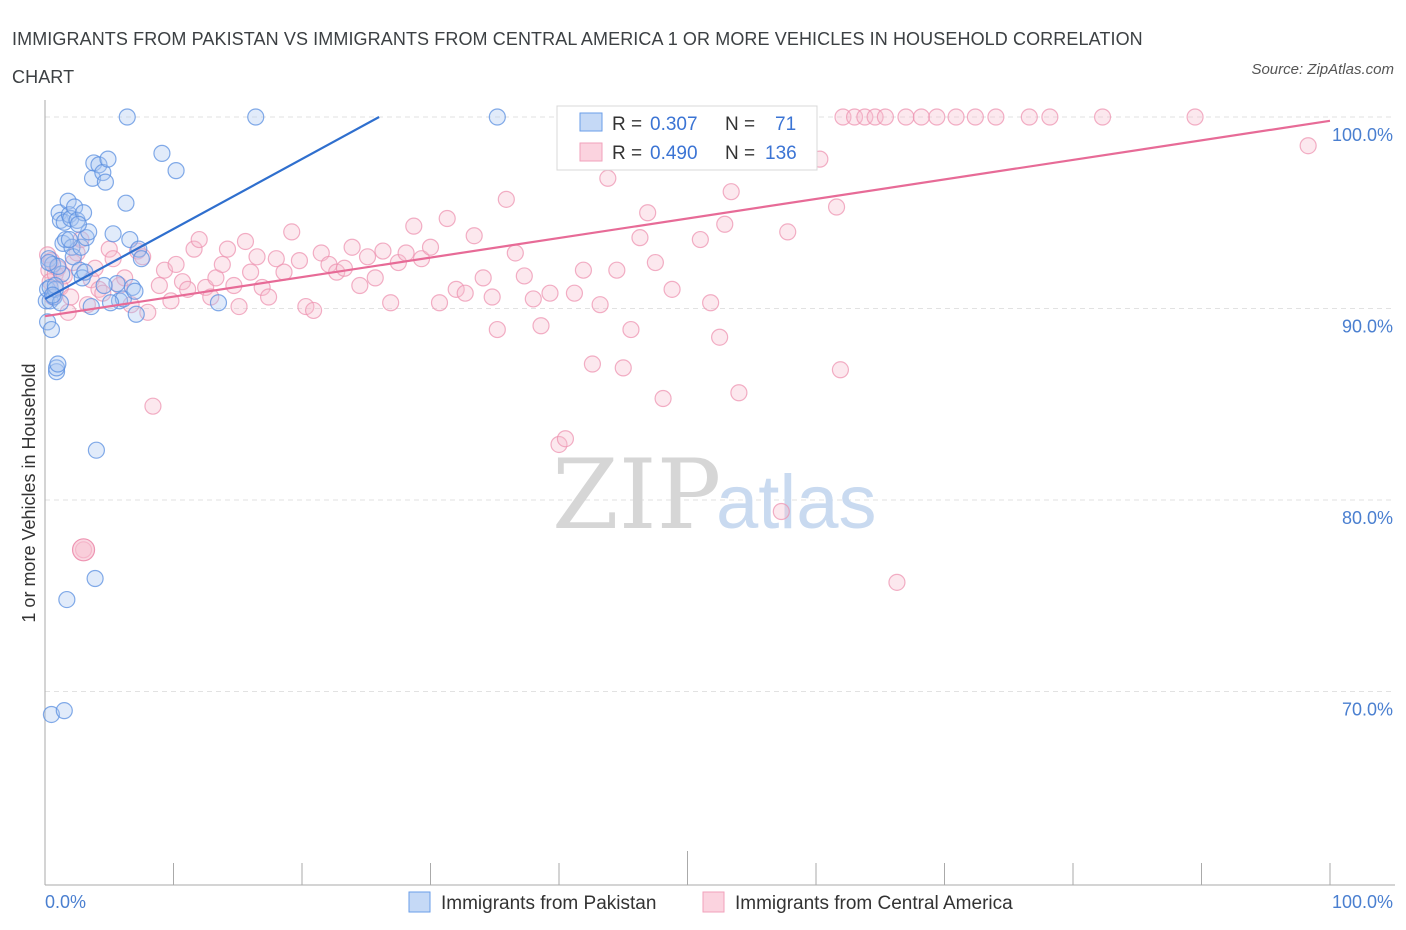 The image size is (1406, 930). What do you see at coordinates (796, 502) in the screenshot?
I see `watermark-atlas: atlas` at bounding box center [796, 502].